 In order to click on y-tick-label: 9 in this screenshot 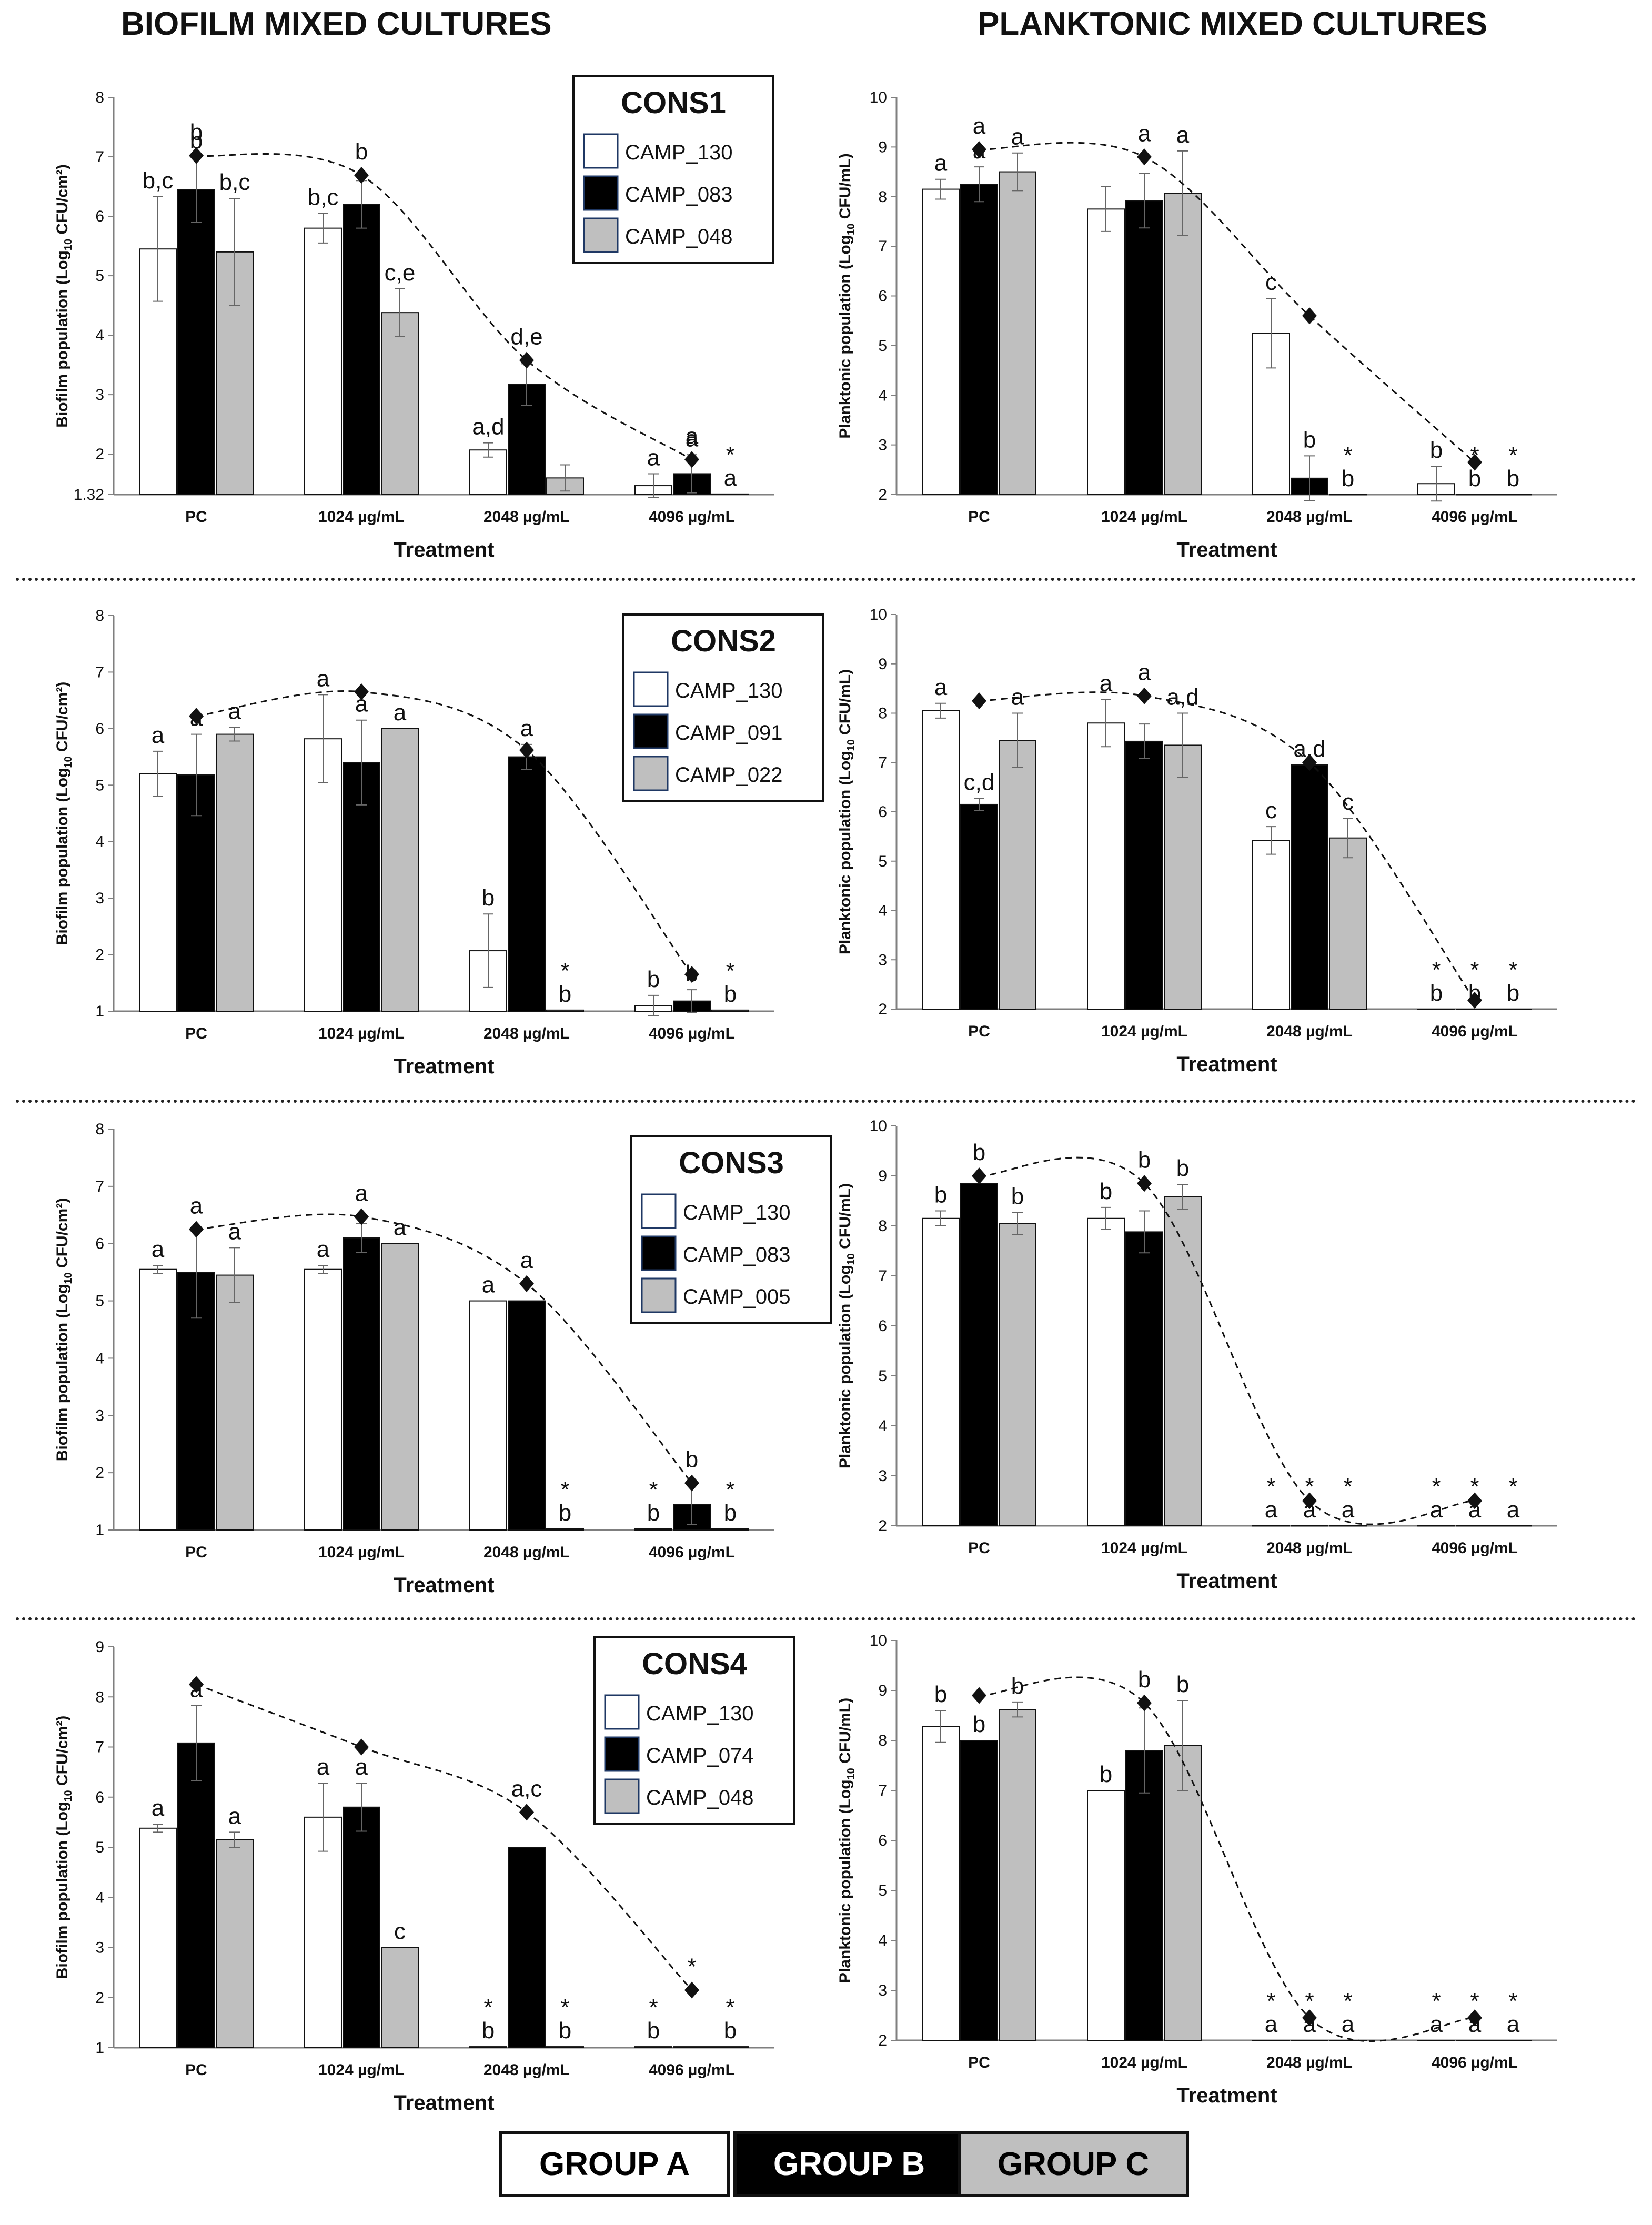, I will do `click(882, 1691)`.